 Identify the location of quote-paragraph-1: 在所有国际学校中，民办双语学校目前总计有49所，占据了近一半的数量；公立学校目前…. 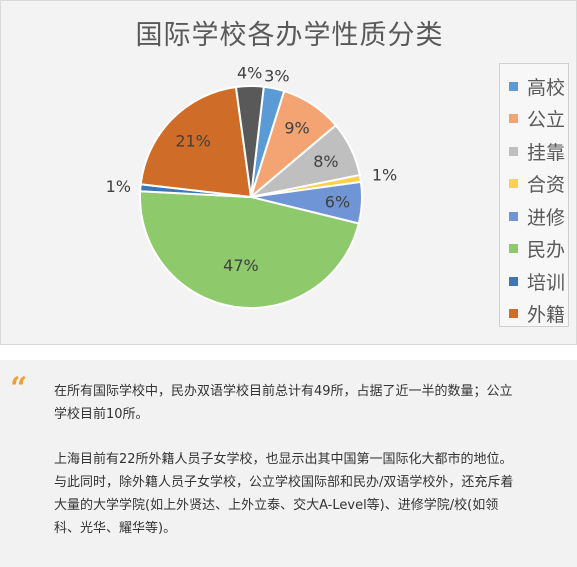
(283, 403).